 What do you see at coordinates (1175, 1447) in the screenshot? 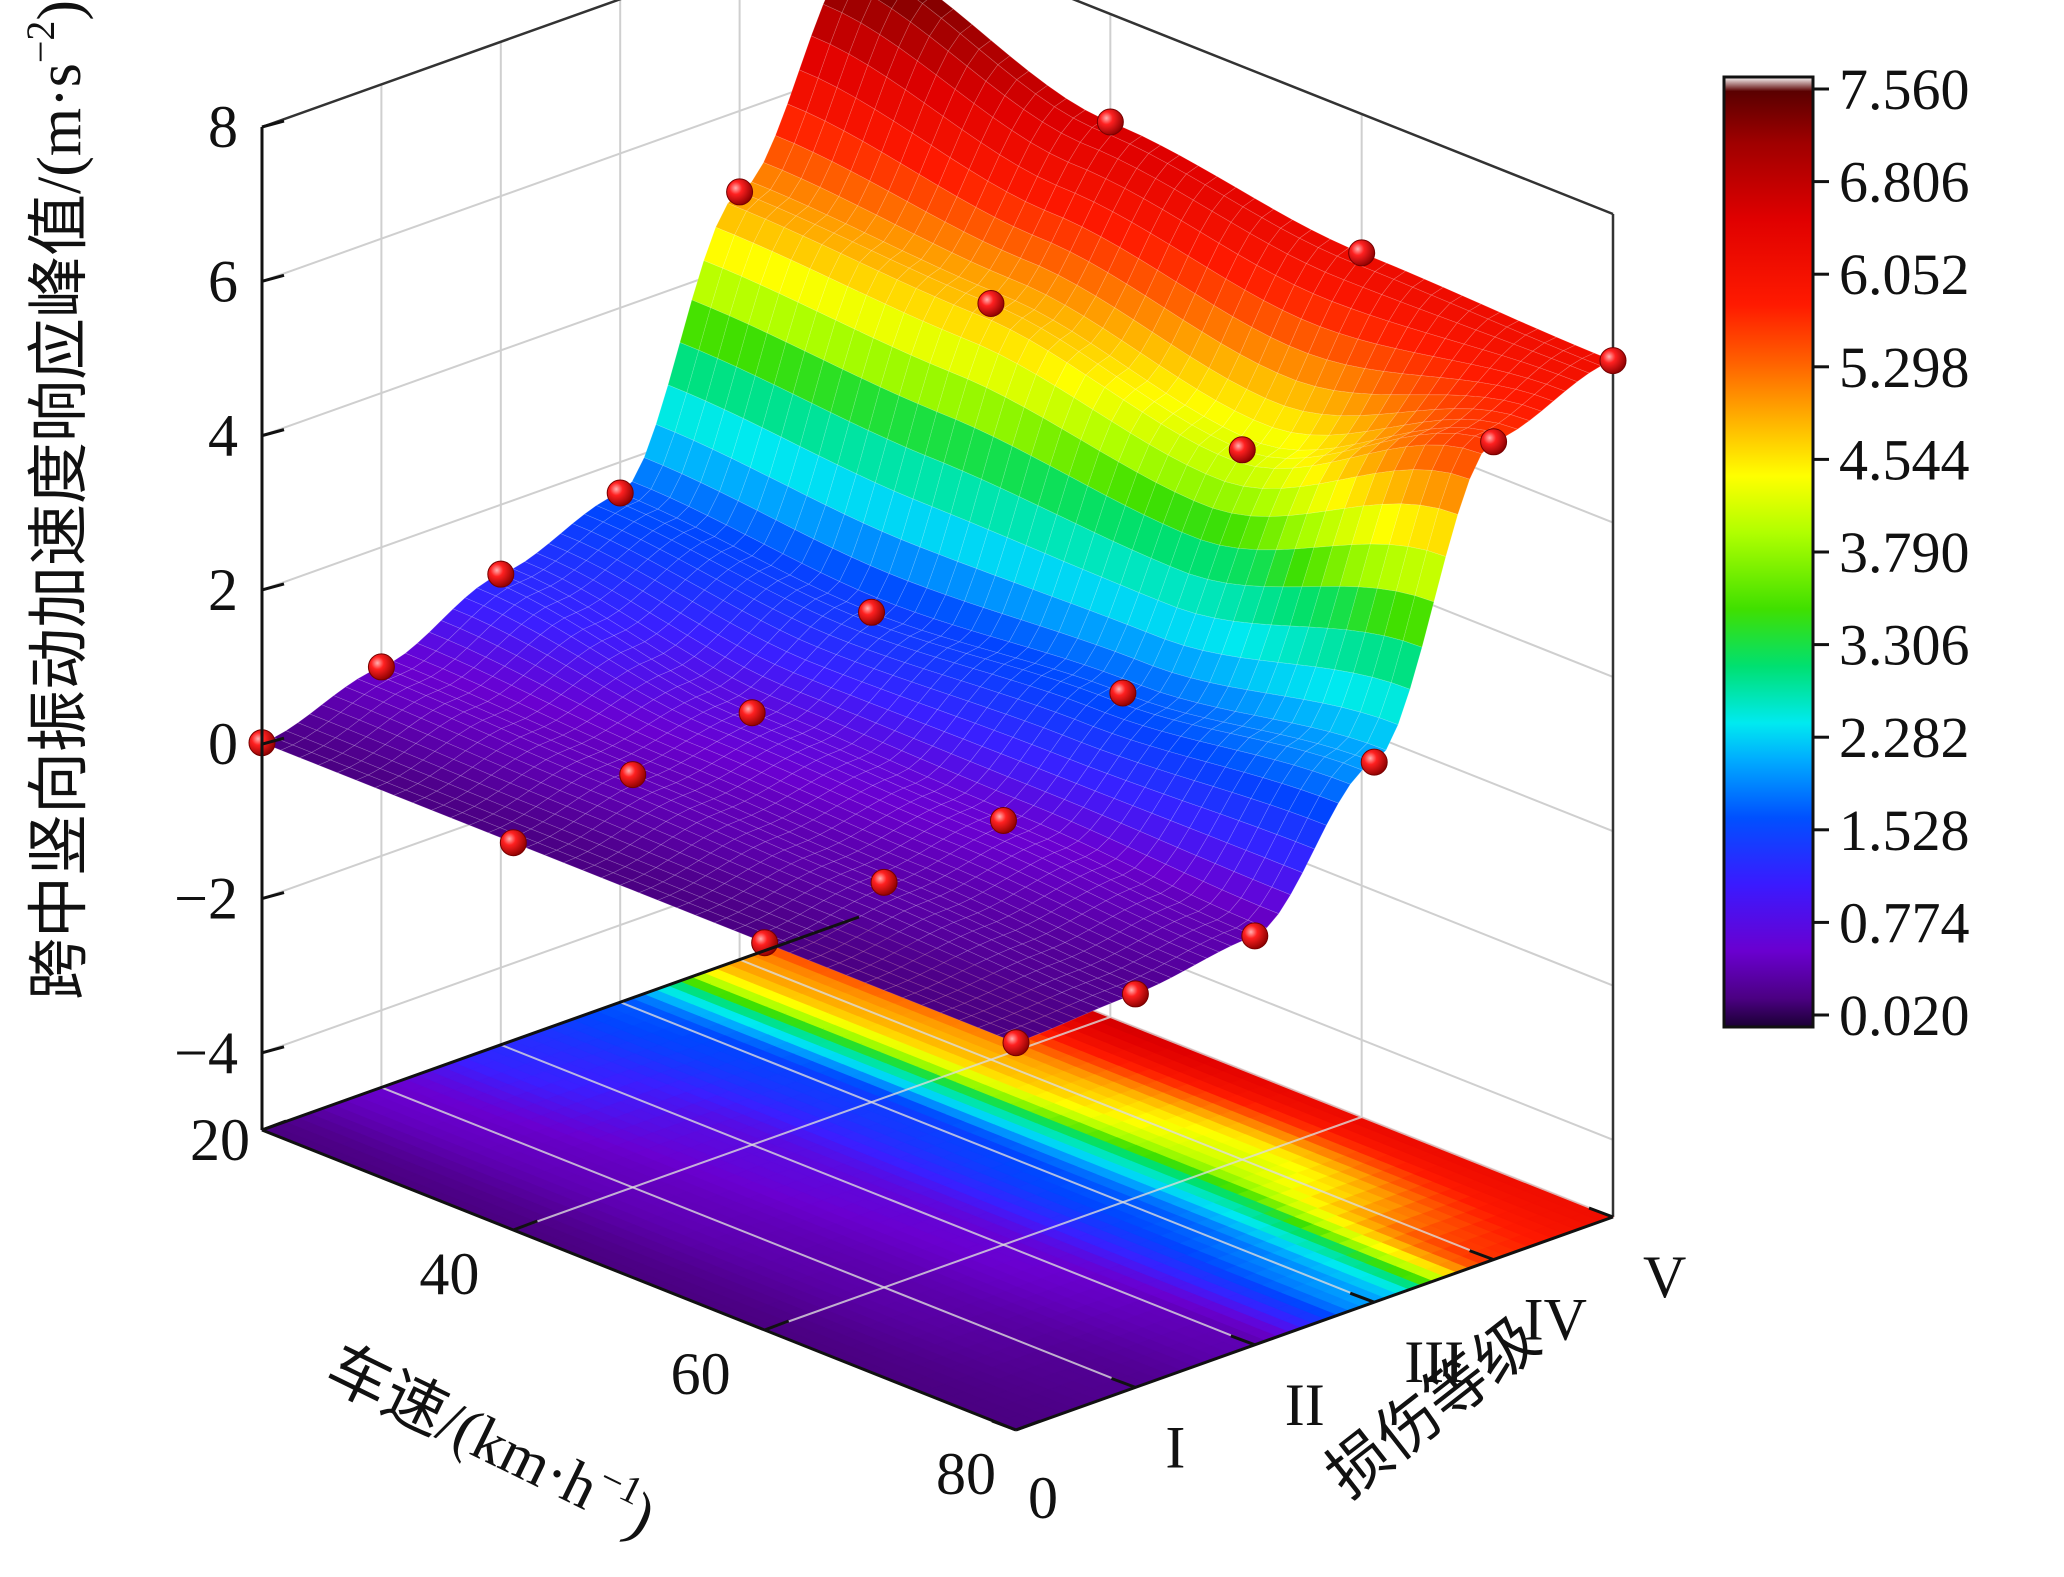
I see `y-tick-label: I` at bounding box center [1175, 1447].